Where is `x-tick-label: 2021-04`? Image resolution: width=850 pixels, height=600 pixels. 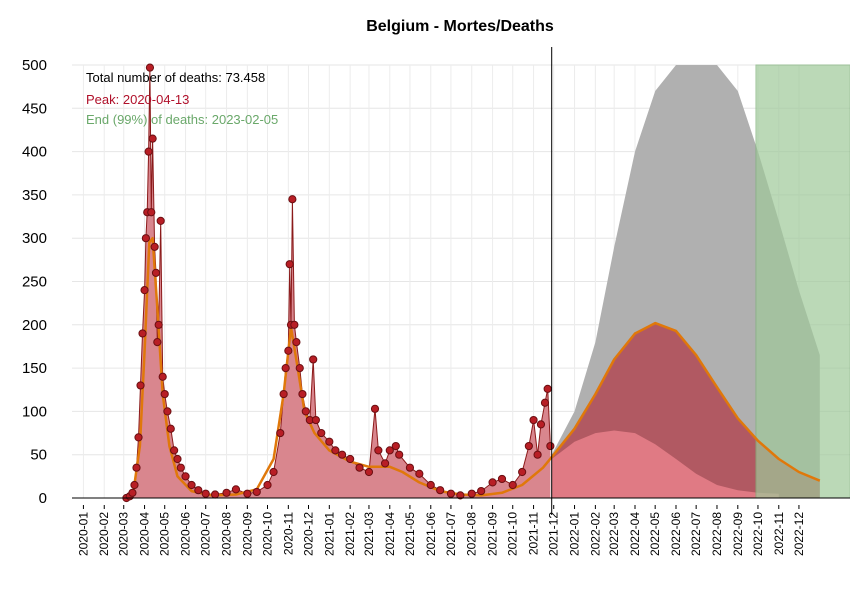 x-tick-label: 2021-04 is located at coordinates (390, 534).